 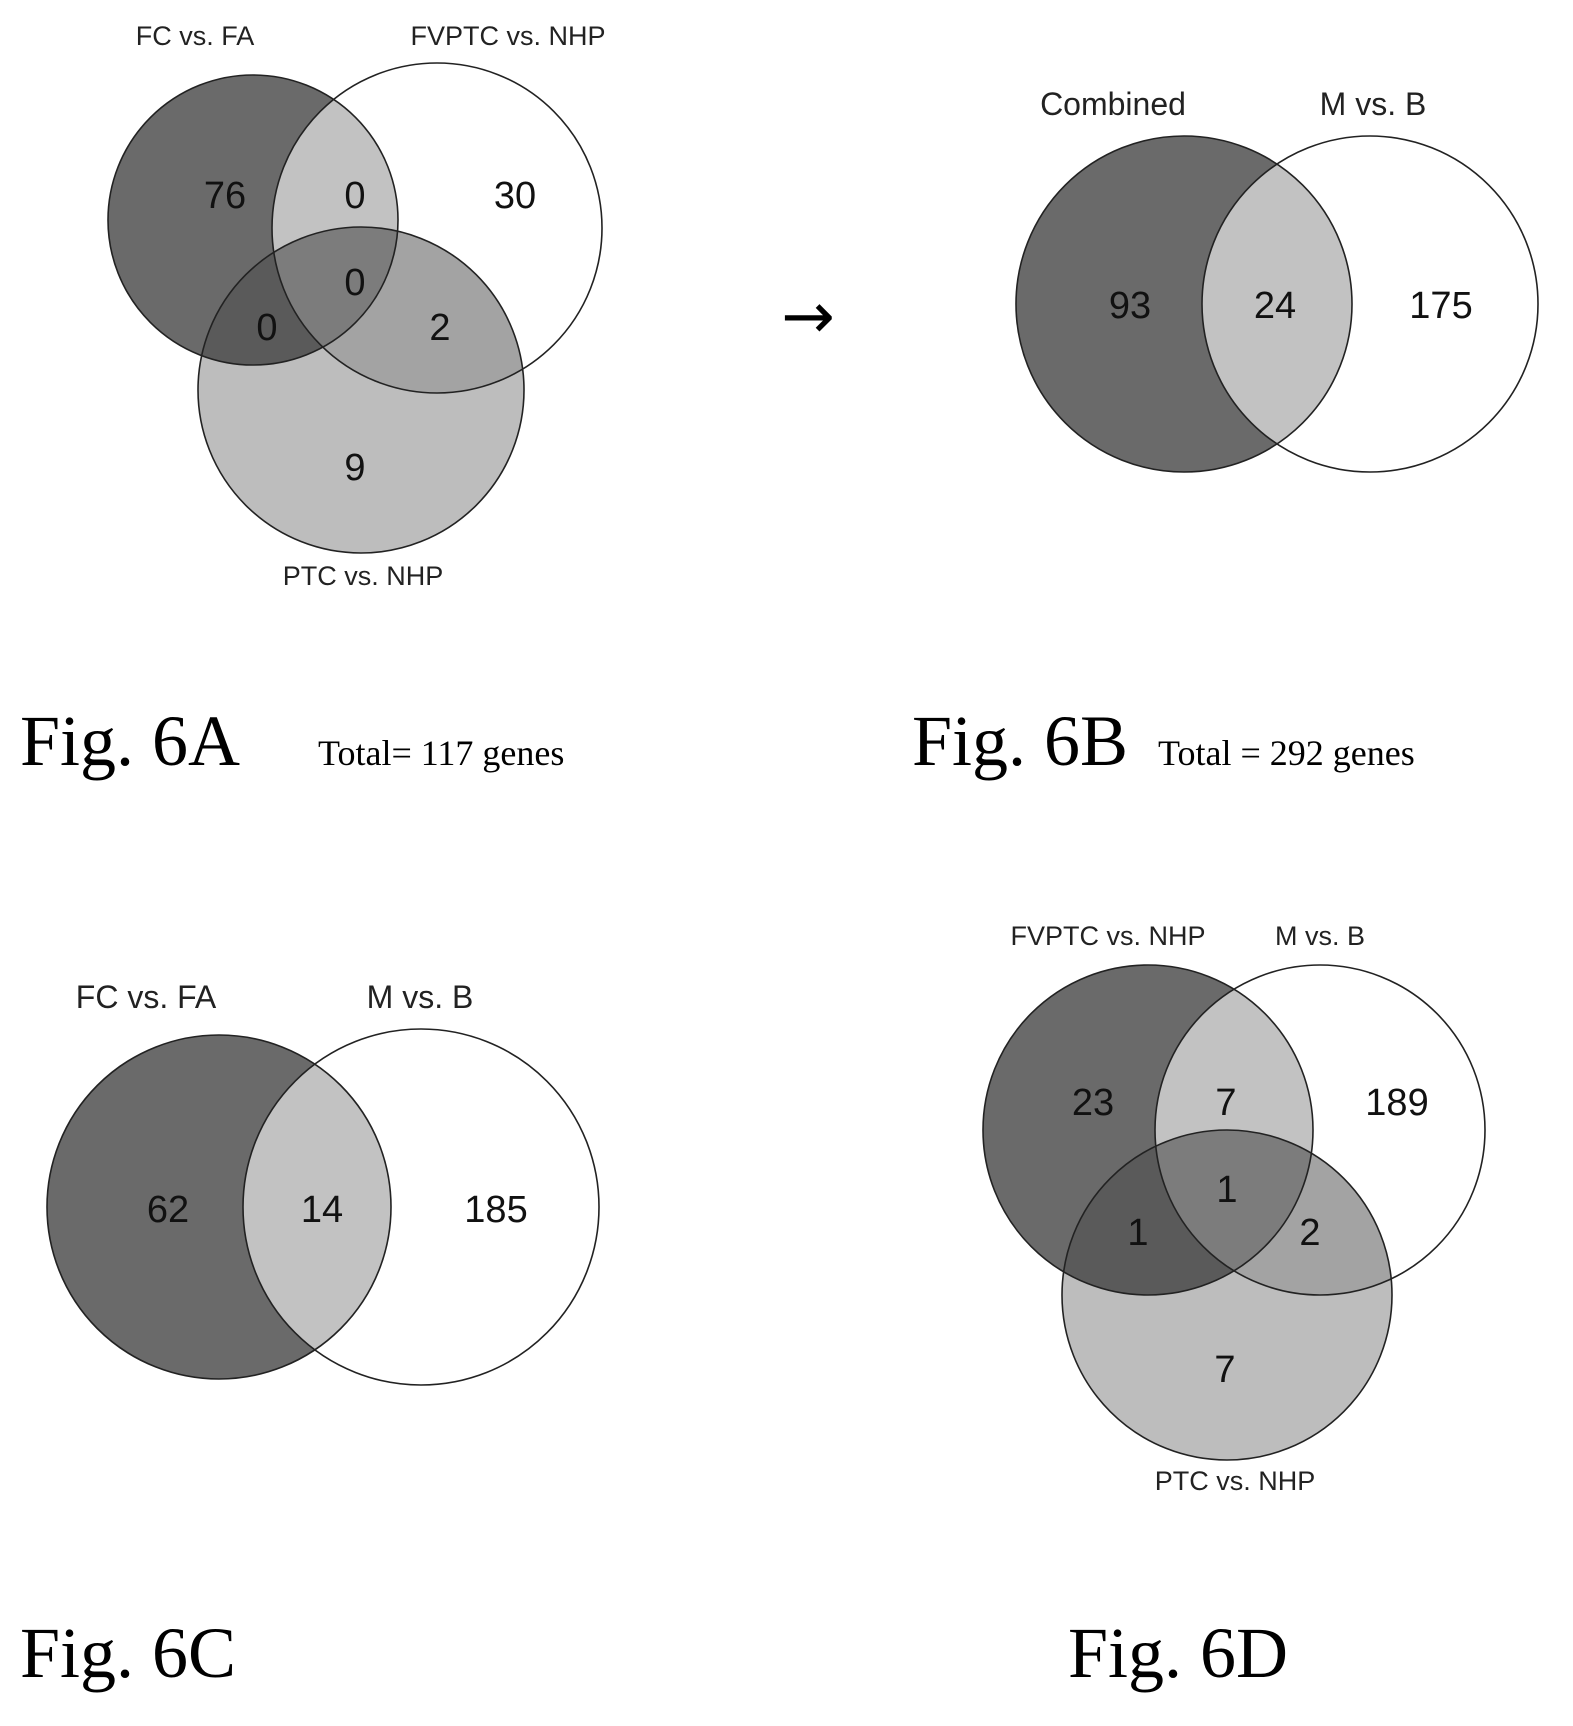 What do you see at coordinates (128, 1653) in the screenshot?
I see `panel-c-caption: Fig. 6C` at bounding box center [128, 1653].